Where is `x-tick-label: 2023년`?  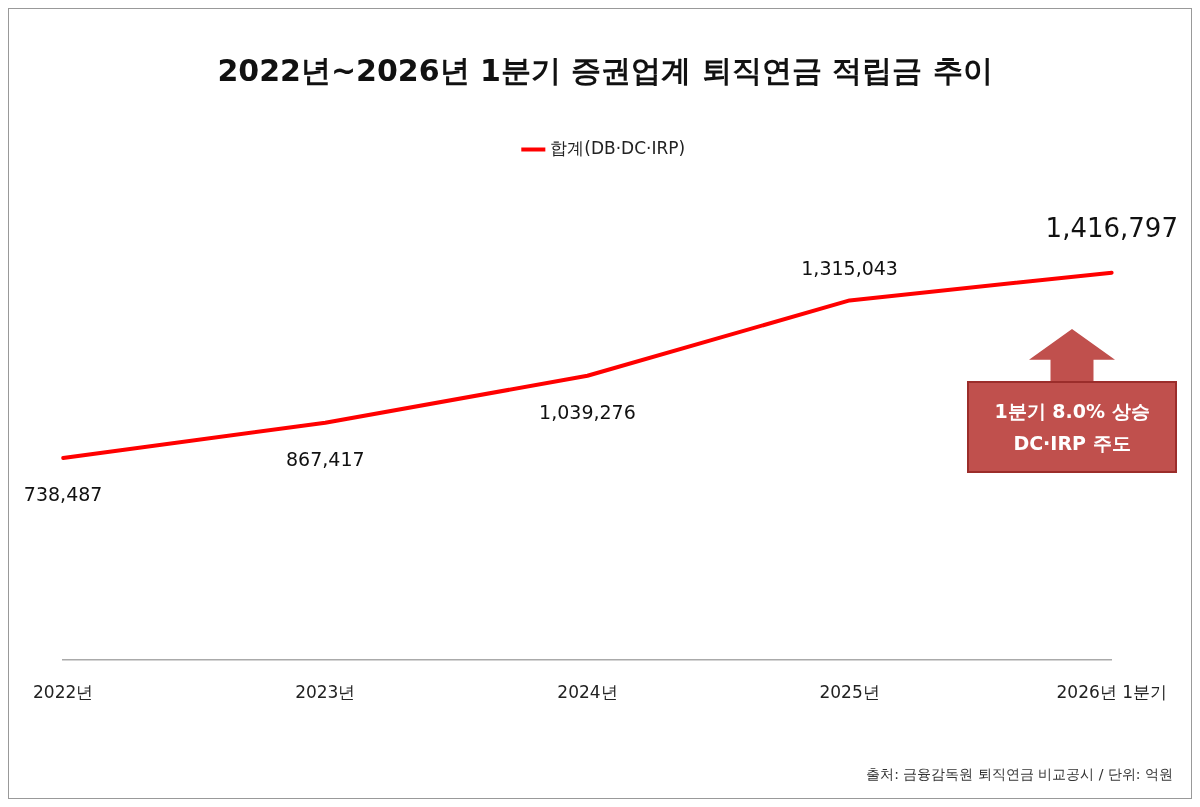
x-tick-label: 2023년 is located at coordinates (325, 692).